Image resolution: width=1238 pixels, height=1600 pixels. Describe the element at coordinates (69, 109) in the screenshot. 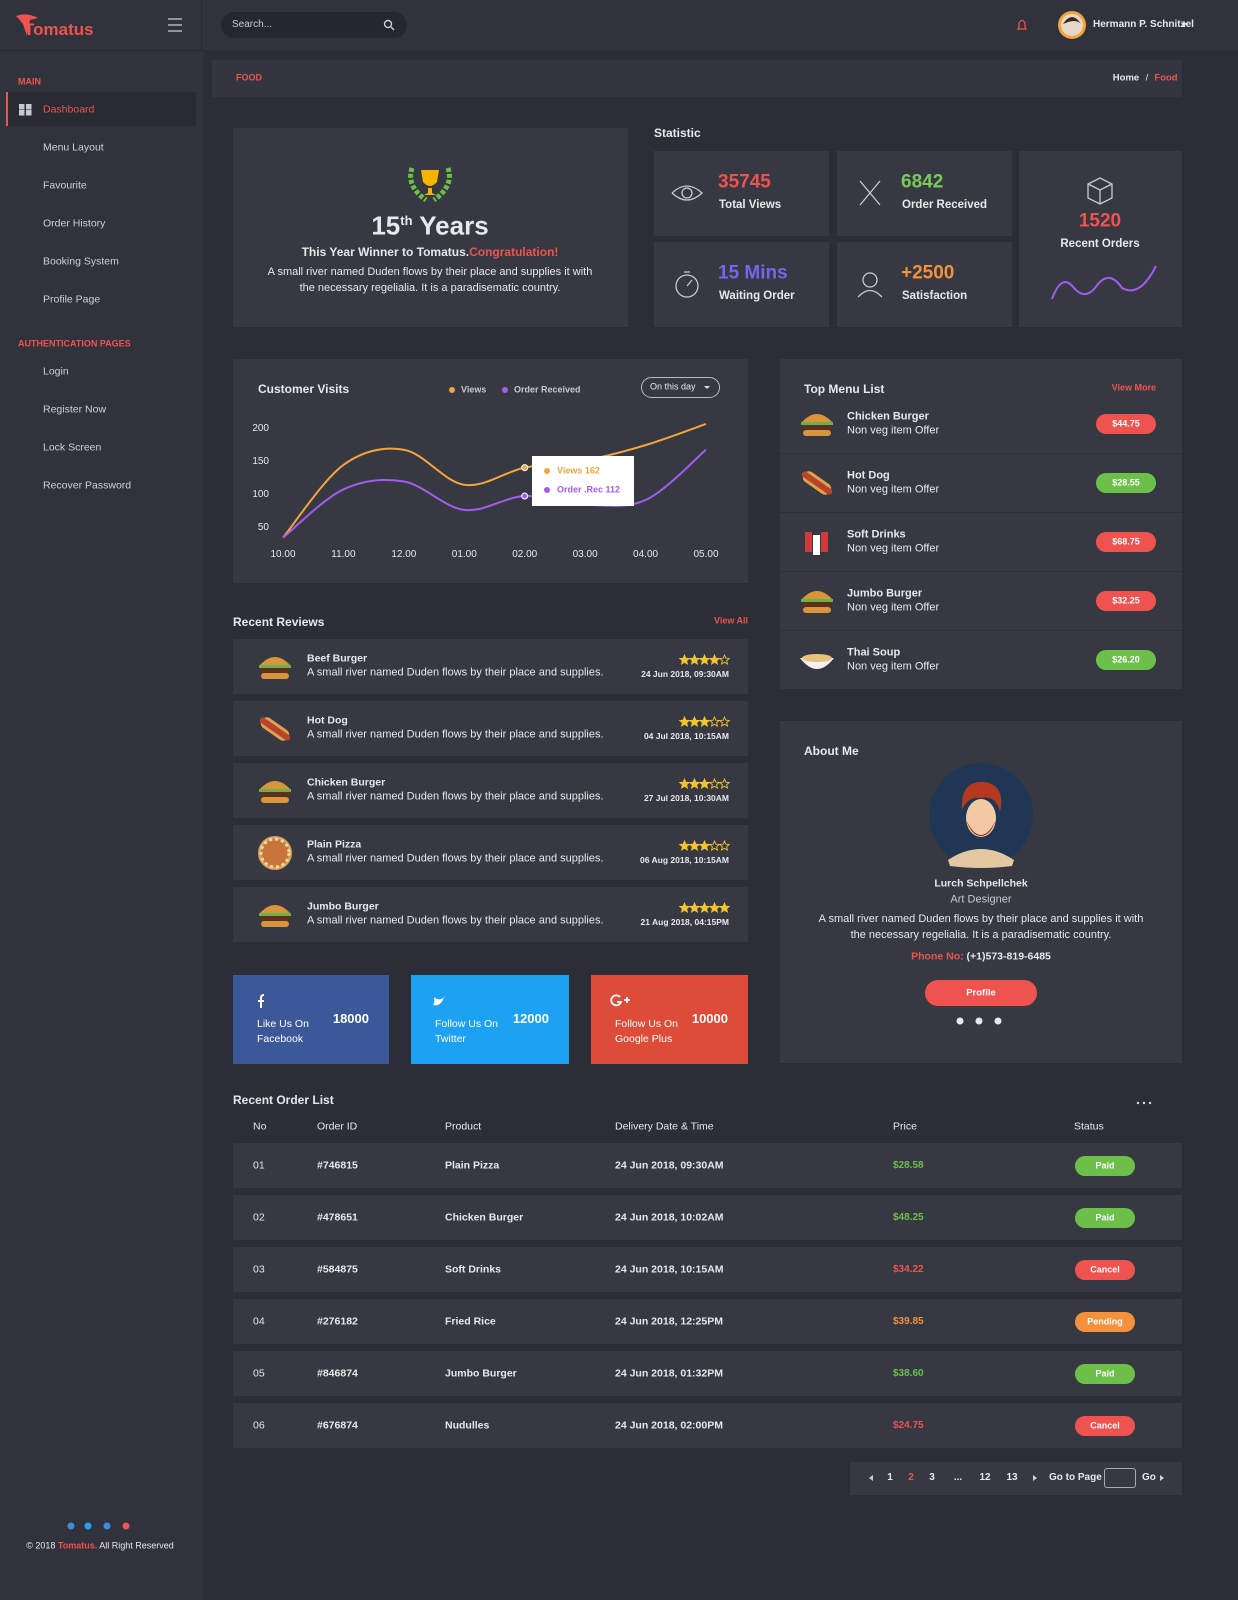

I see `sidebar-item: Dashboard` at that location.